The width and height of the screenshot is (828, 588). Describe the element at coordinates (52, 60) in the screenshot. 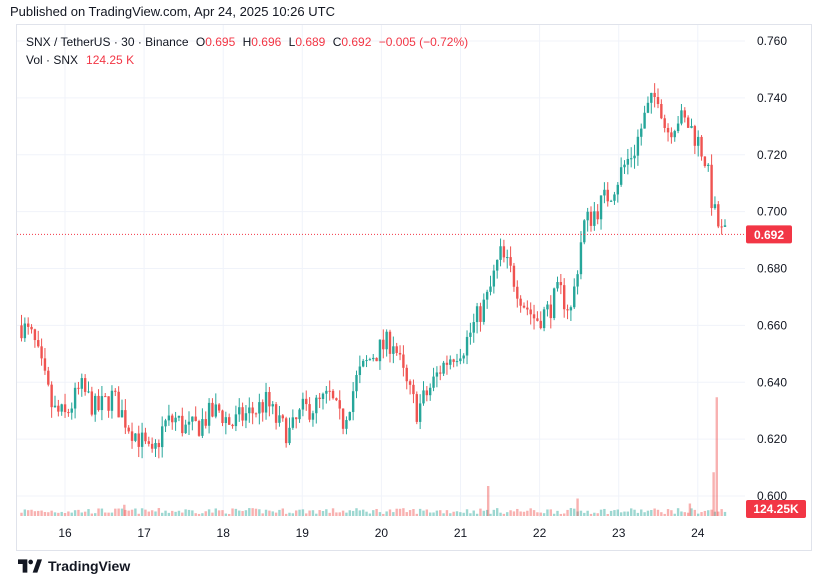

I see `volume-label: Vol · SNX` at that location.